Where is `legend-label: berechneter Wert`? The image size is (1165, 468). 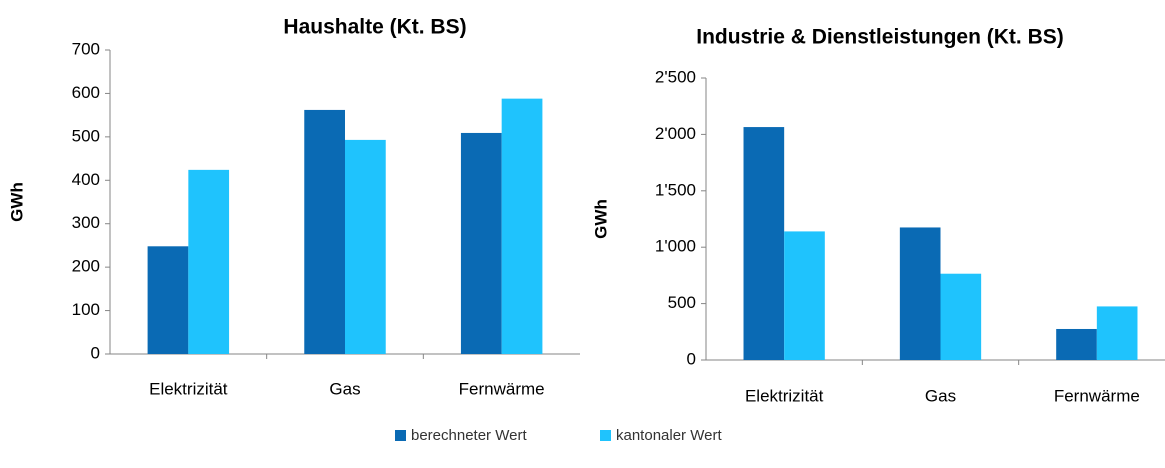
legend-label: berechneter Wert is located at coordinates (469, 435).